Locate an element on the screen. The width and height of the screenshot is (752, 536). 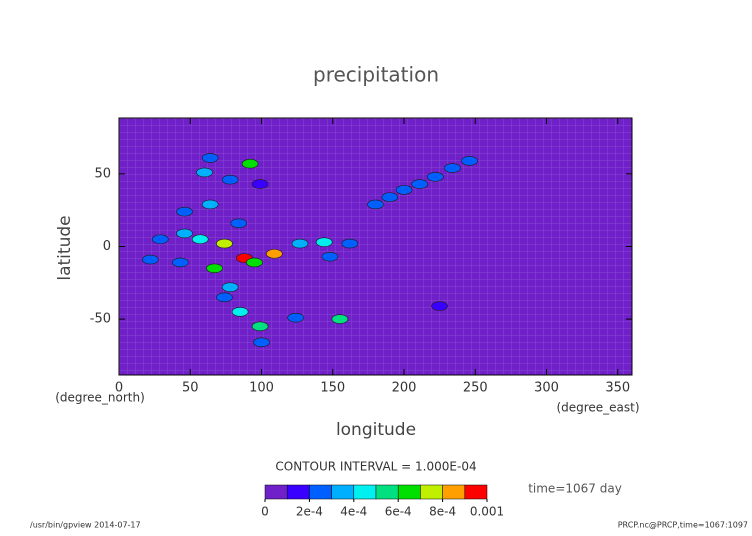
y-tick-label: 50 is located at coordinates (102, 173).